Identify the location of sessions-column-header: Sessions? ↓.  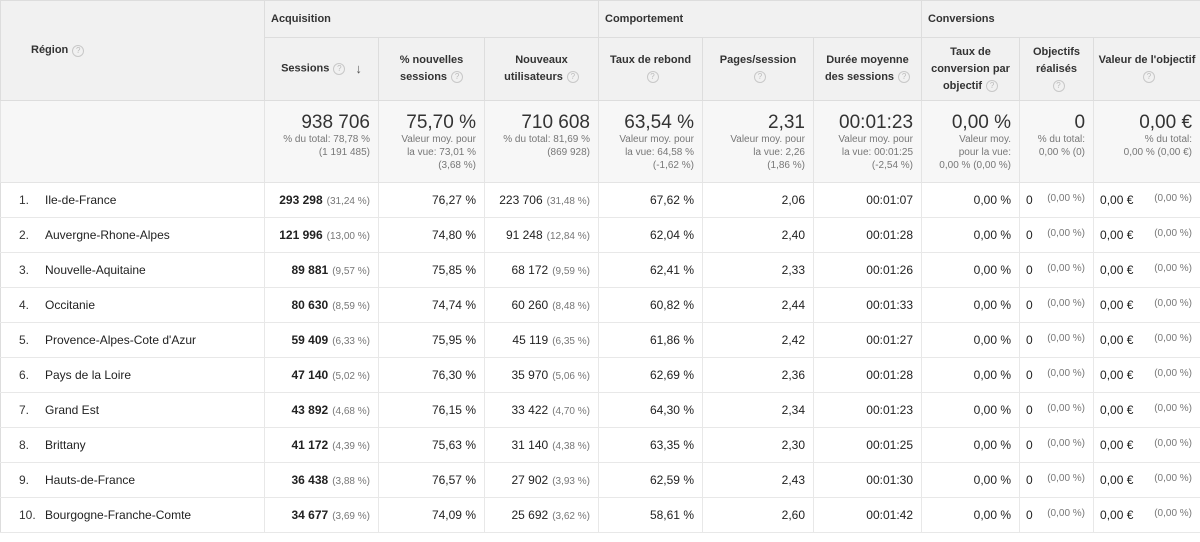
(321, 69).